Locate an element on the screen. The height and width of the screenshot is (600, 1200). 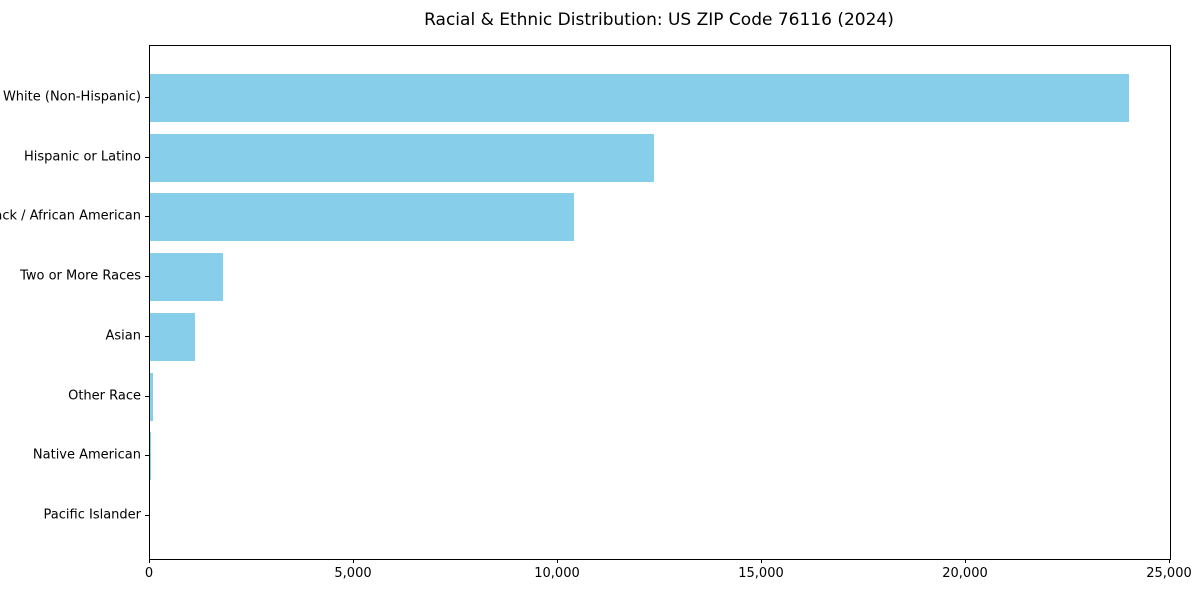
y-axis-label: Other Race is located at coordinates (104, 396).